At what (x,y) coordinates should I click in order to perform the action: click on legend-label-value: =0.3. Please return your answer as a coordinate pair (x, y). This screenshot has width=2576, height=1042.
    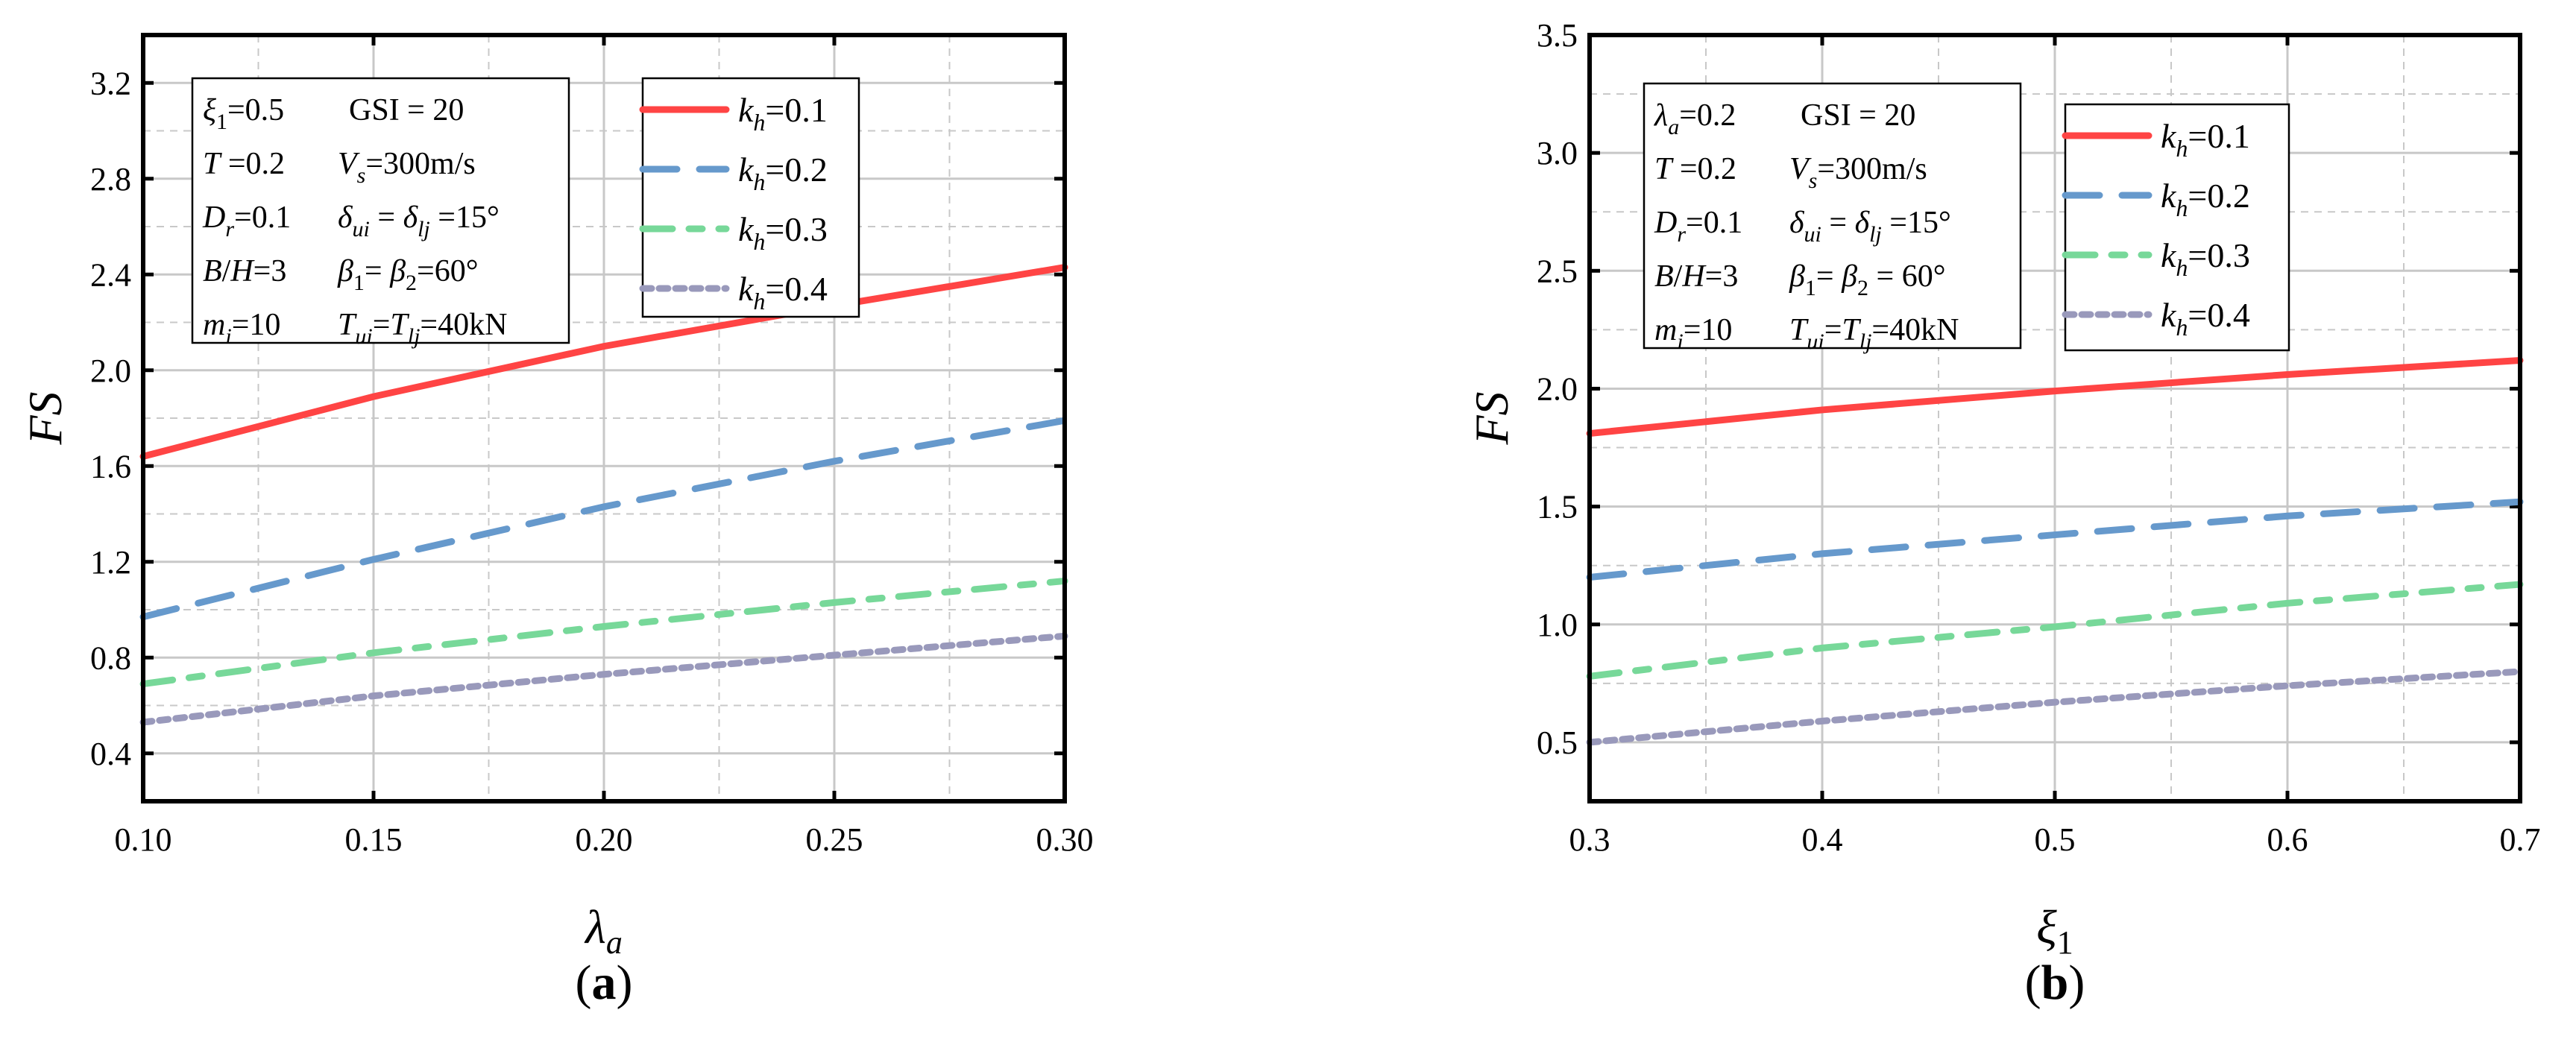
    Looking at the image, I should click on (2218, 255).